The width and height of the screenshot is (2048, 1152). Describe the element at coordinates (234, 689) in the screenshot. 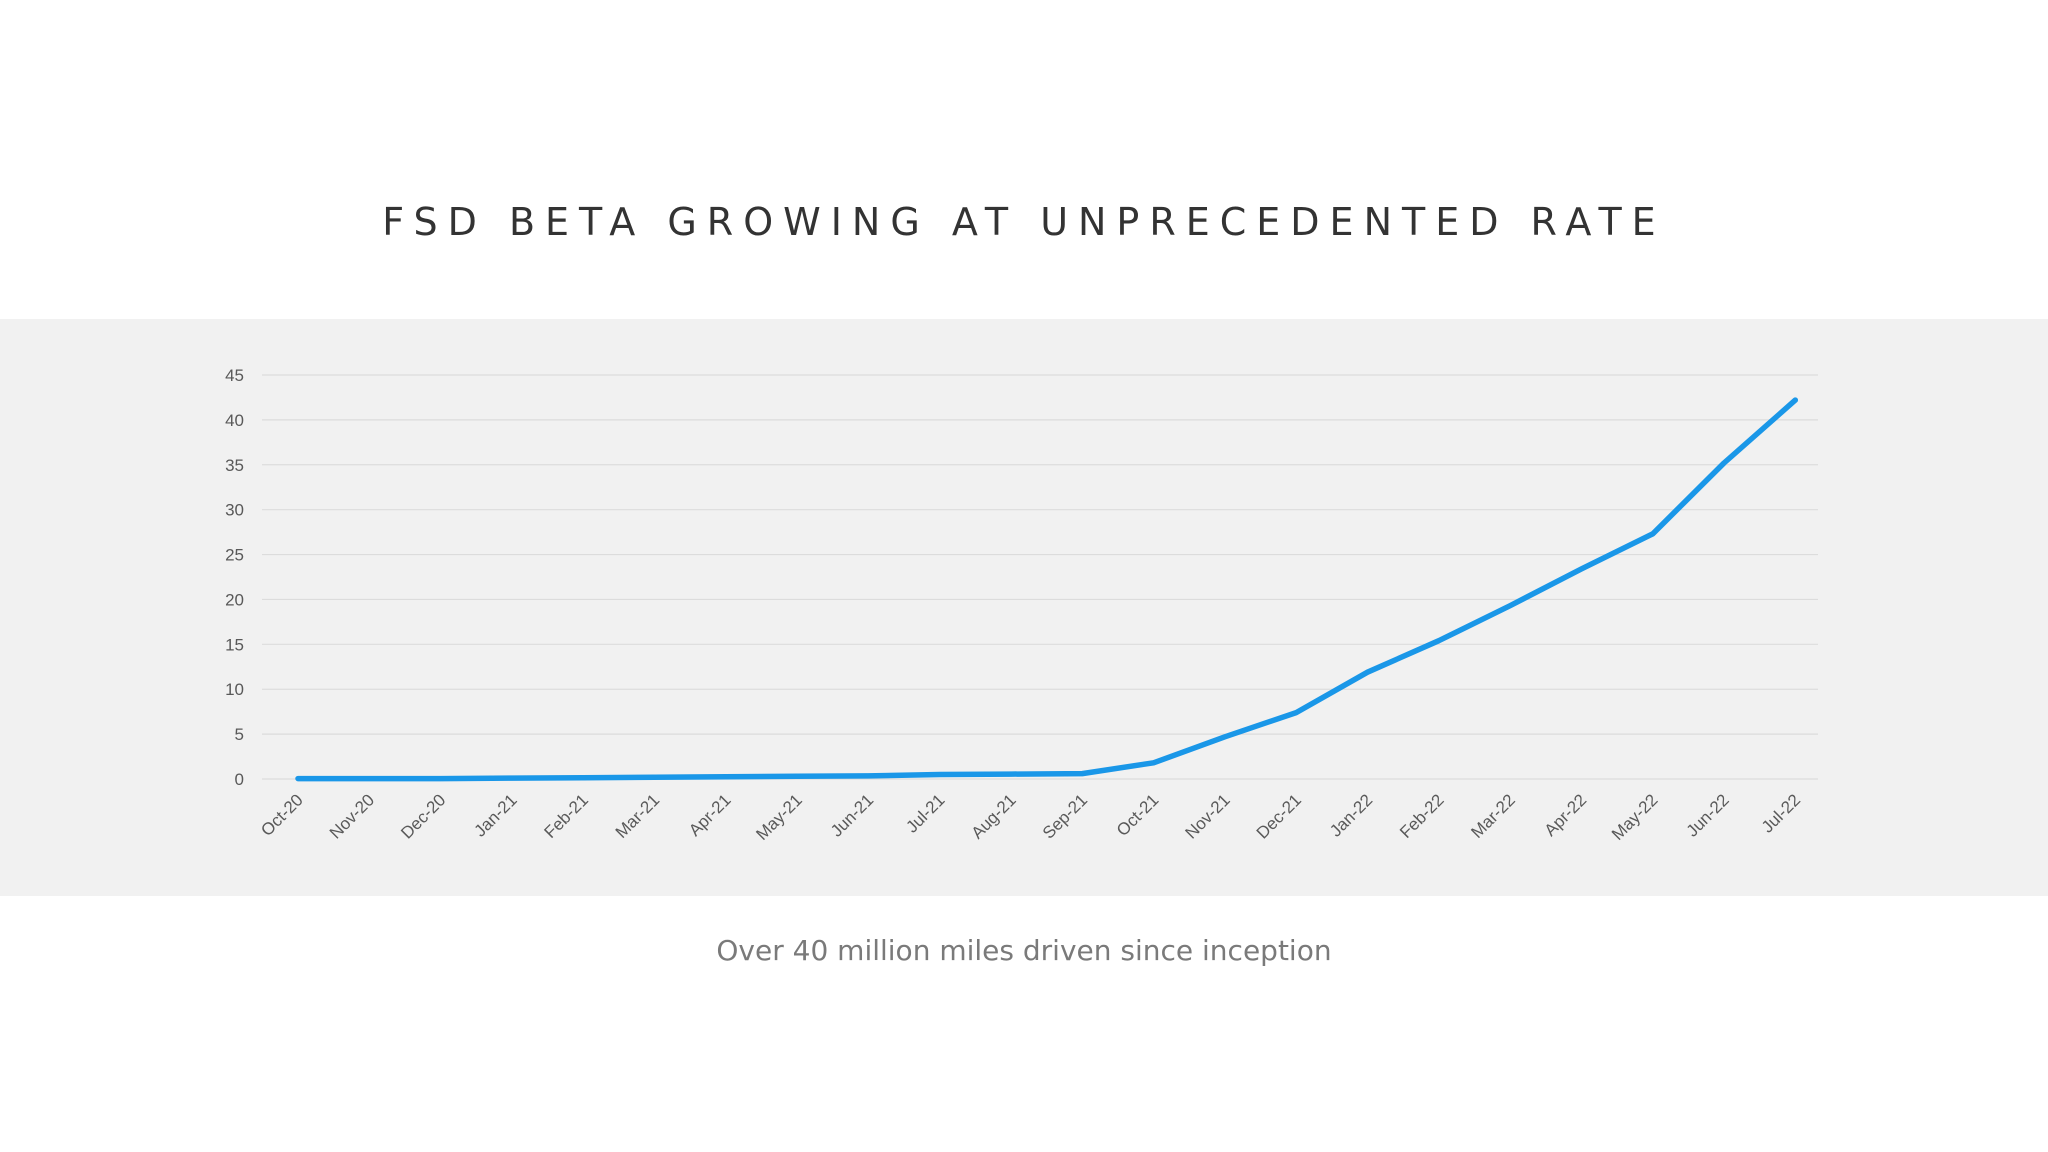

I see `y-tick-label: 10` at that location.